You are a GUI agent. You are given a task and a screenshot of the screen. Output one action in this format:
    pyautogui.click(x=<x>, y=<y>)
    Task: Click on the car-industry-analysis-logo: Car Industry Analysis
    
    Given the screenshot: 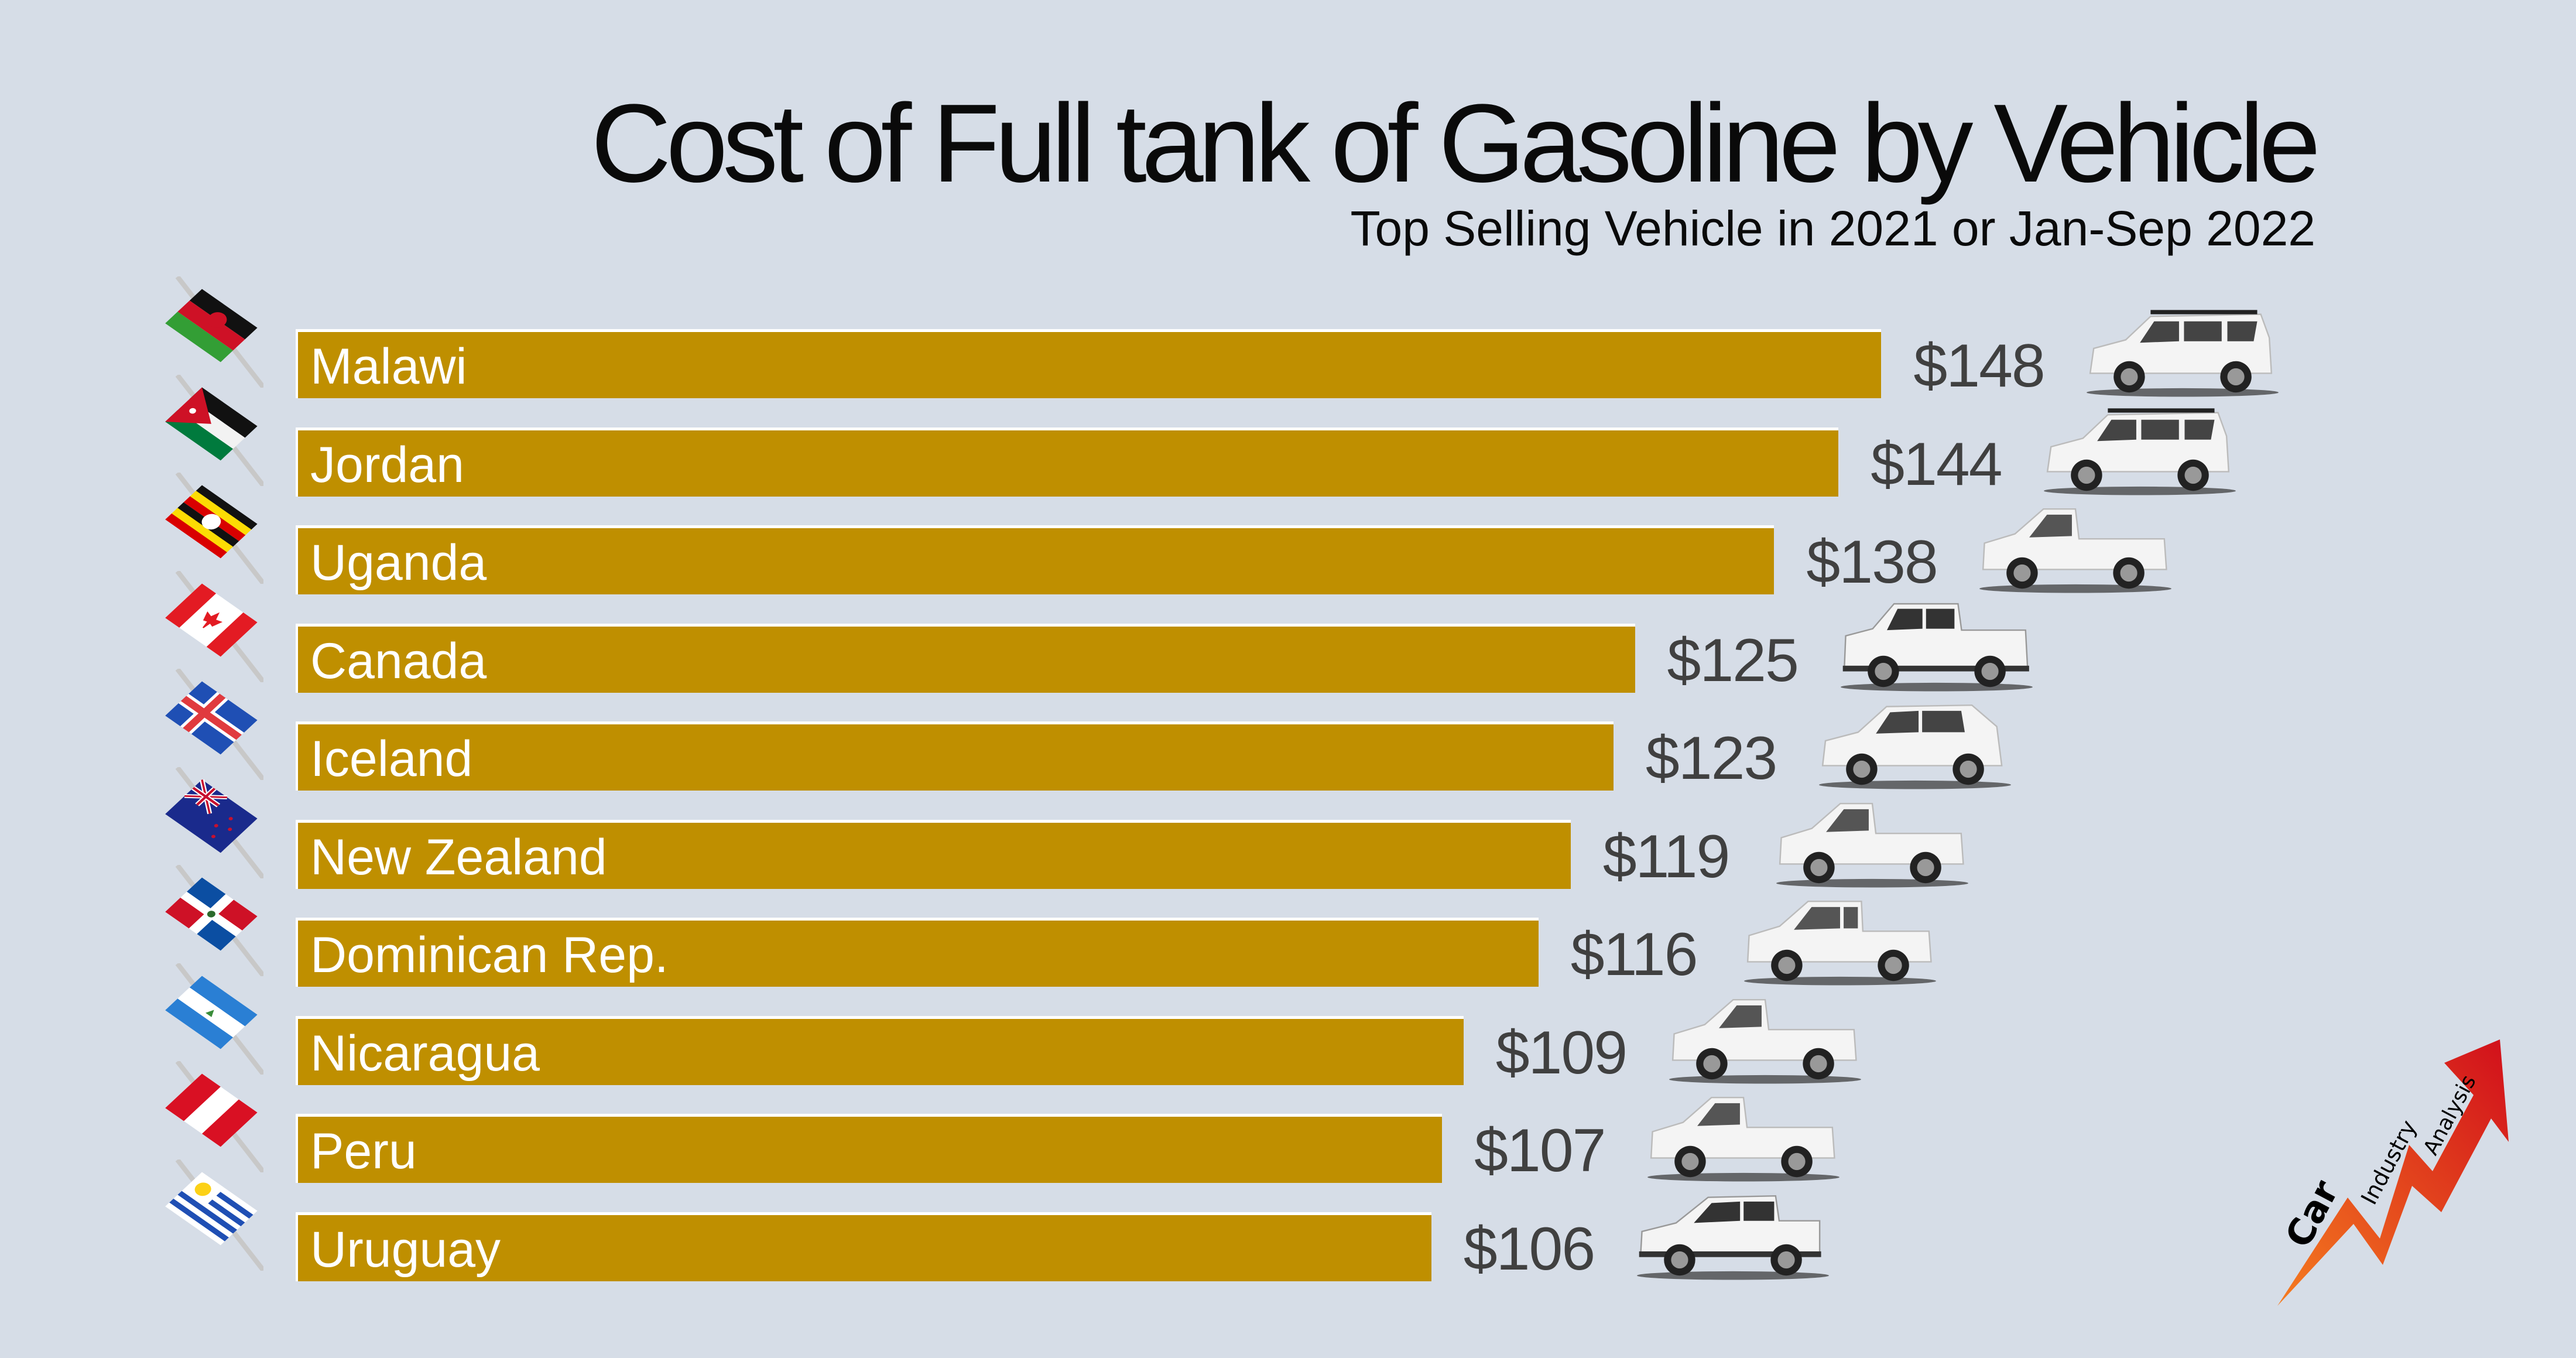 What is the action you would take?
    pyautogui.click(x=2393, y=1172)
    